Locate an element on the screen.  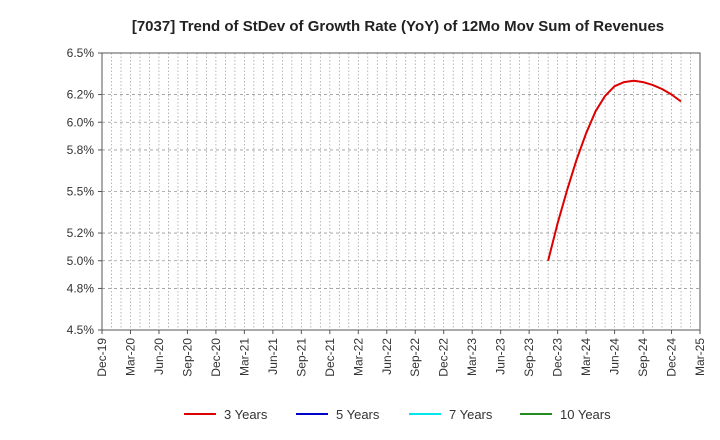
x-tick-label: Dec-22 is located at coordinates (444, 357).